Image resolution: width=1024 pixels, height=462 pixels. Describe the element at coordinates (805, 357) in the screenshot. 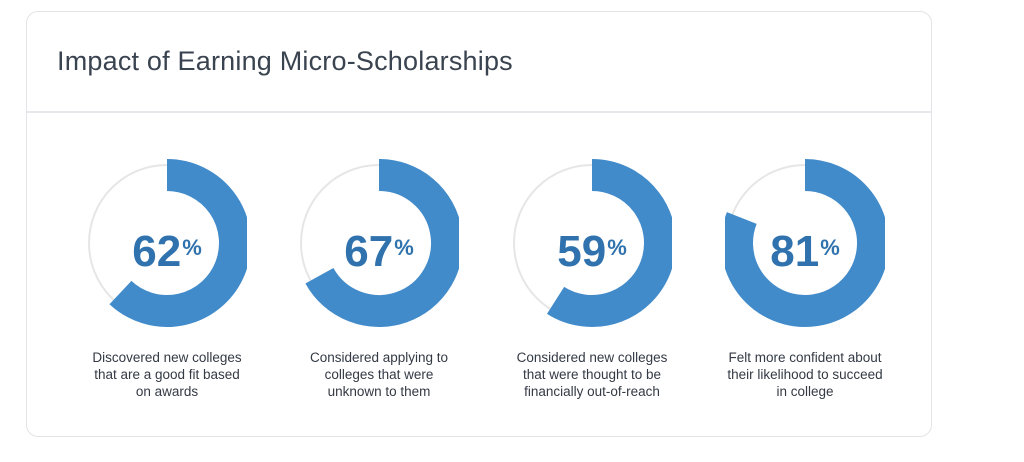

I see `stat-description-line: Felt more confident about` at that location.